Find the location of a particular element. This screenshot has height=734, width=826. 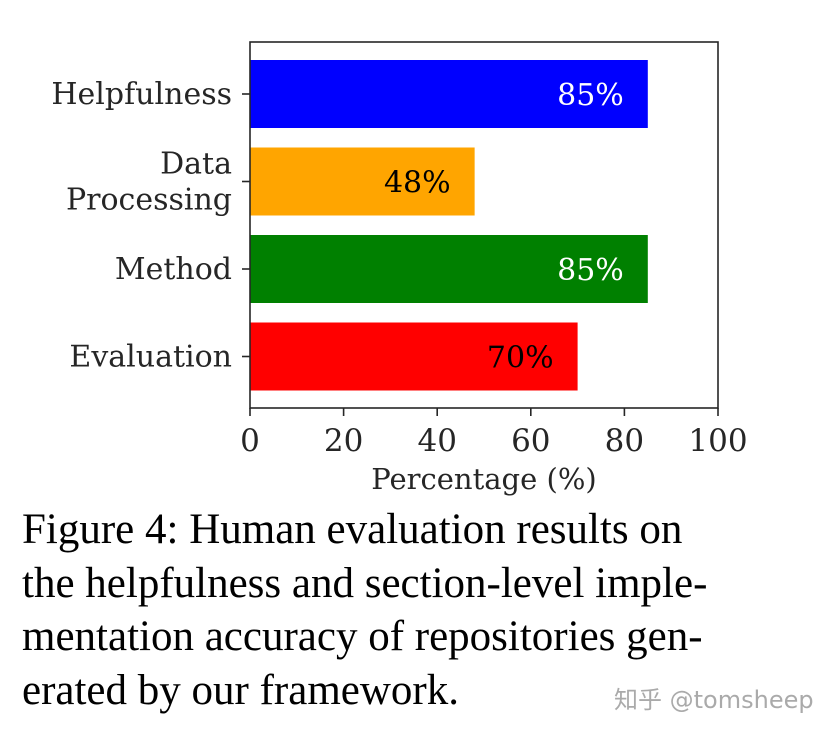

x-tick-label: 60 is located at coordinates (530, 441).